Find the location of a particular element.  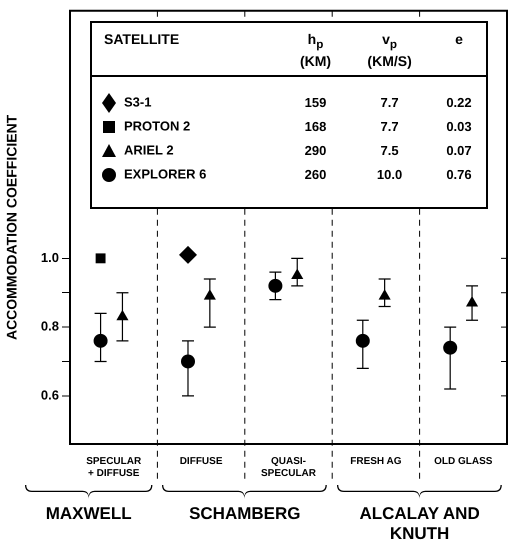

text: MAXWELL is located at coordinates (88, 514).